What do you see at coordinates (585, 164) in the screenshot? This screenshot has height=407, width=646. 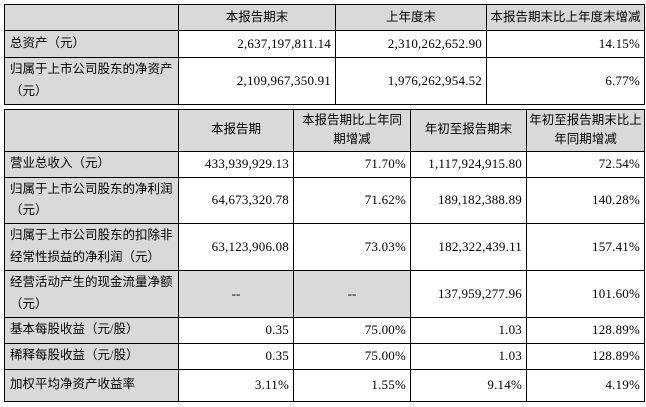 I see `value-ytd-change: 72.54%` at bounding box center [585, 164].